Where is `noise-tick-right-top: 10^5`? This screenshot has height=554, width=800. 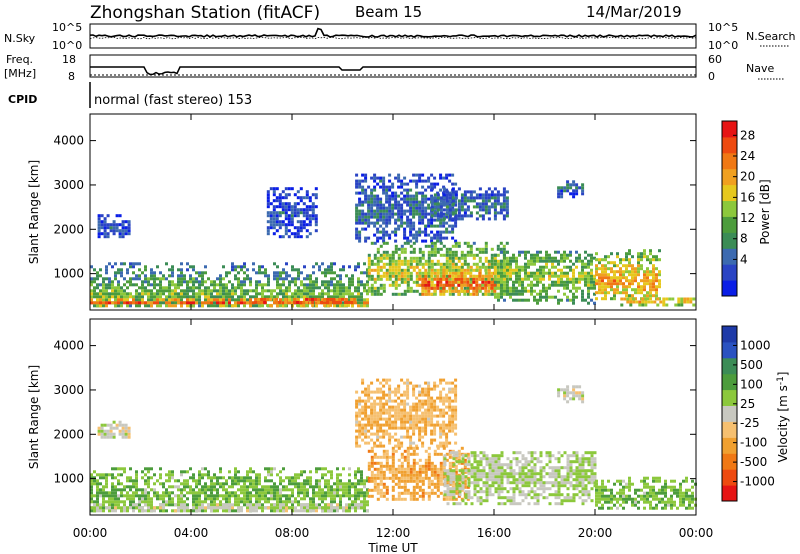
noise-tick-right-top: 10^5 is located at coordinates (723, 27).